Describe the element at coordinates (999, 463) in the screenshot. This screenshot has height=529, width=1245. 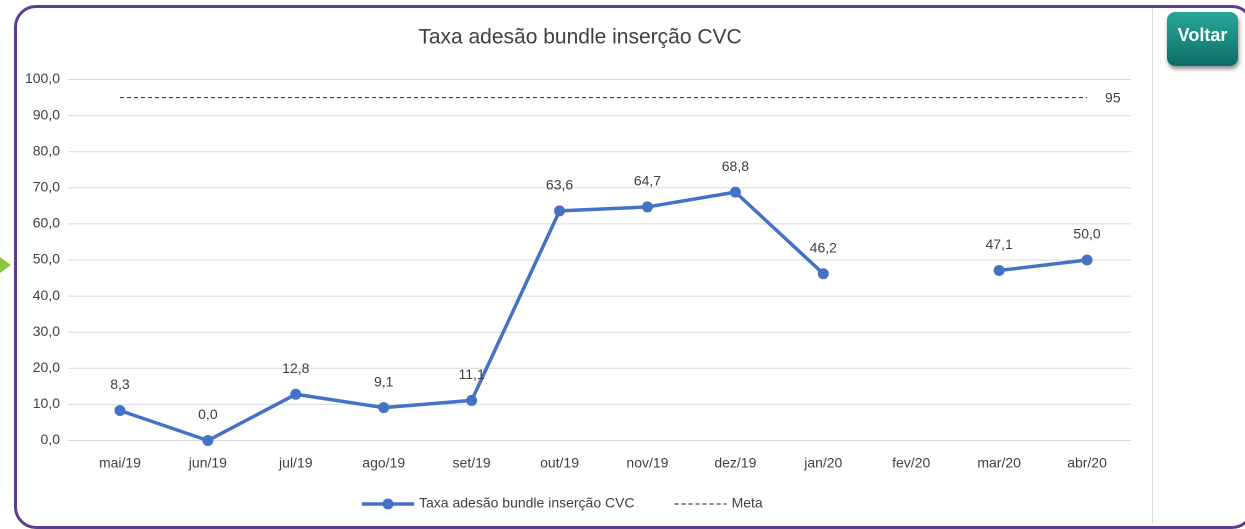
I see `x-tick-label: mar/20` at that location.